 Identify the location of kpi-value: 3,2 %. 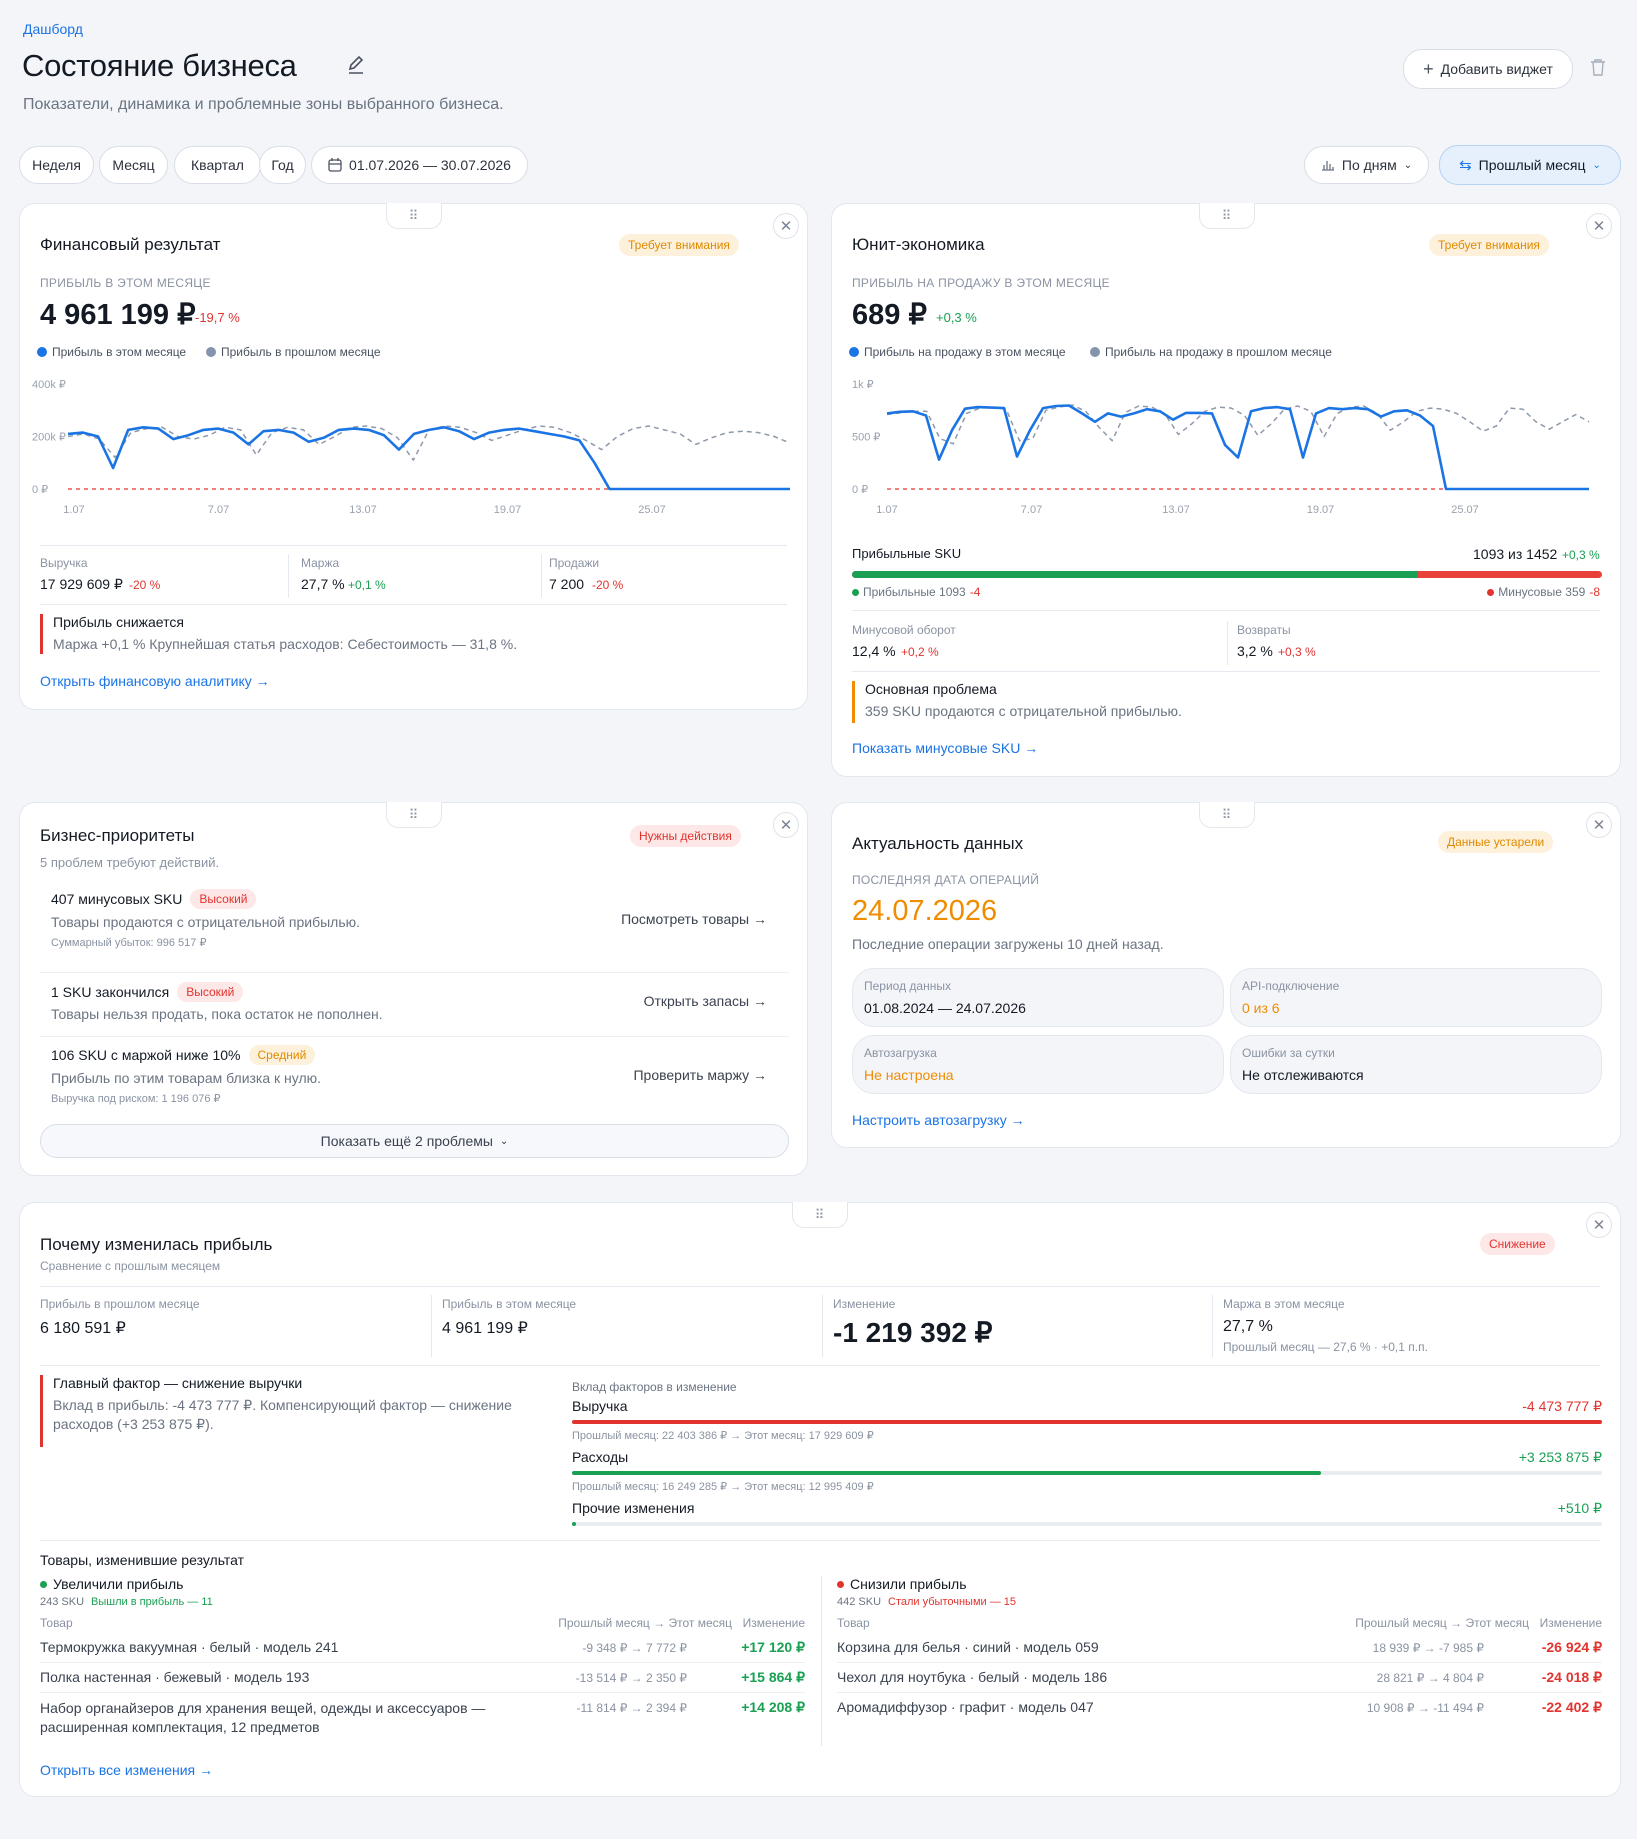
(1255, 651).